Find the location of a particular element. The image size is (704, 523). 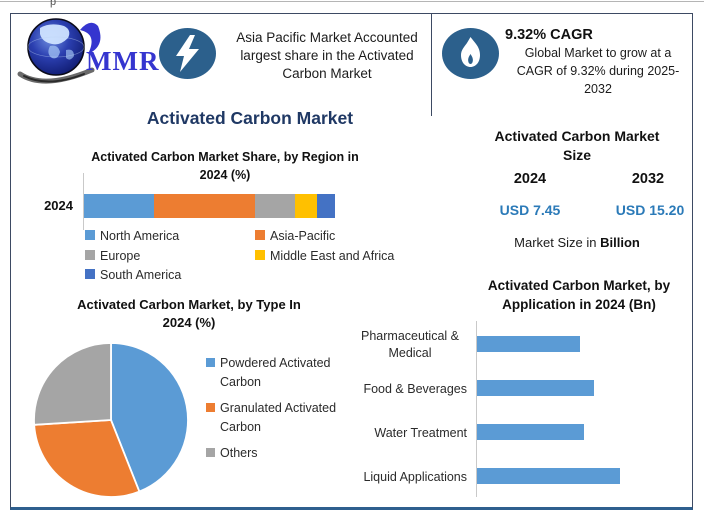

legend-swatch-others is located at coordinates (210, 452).